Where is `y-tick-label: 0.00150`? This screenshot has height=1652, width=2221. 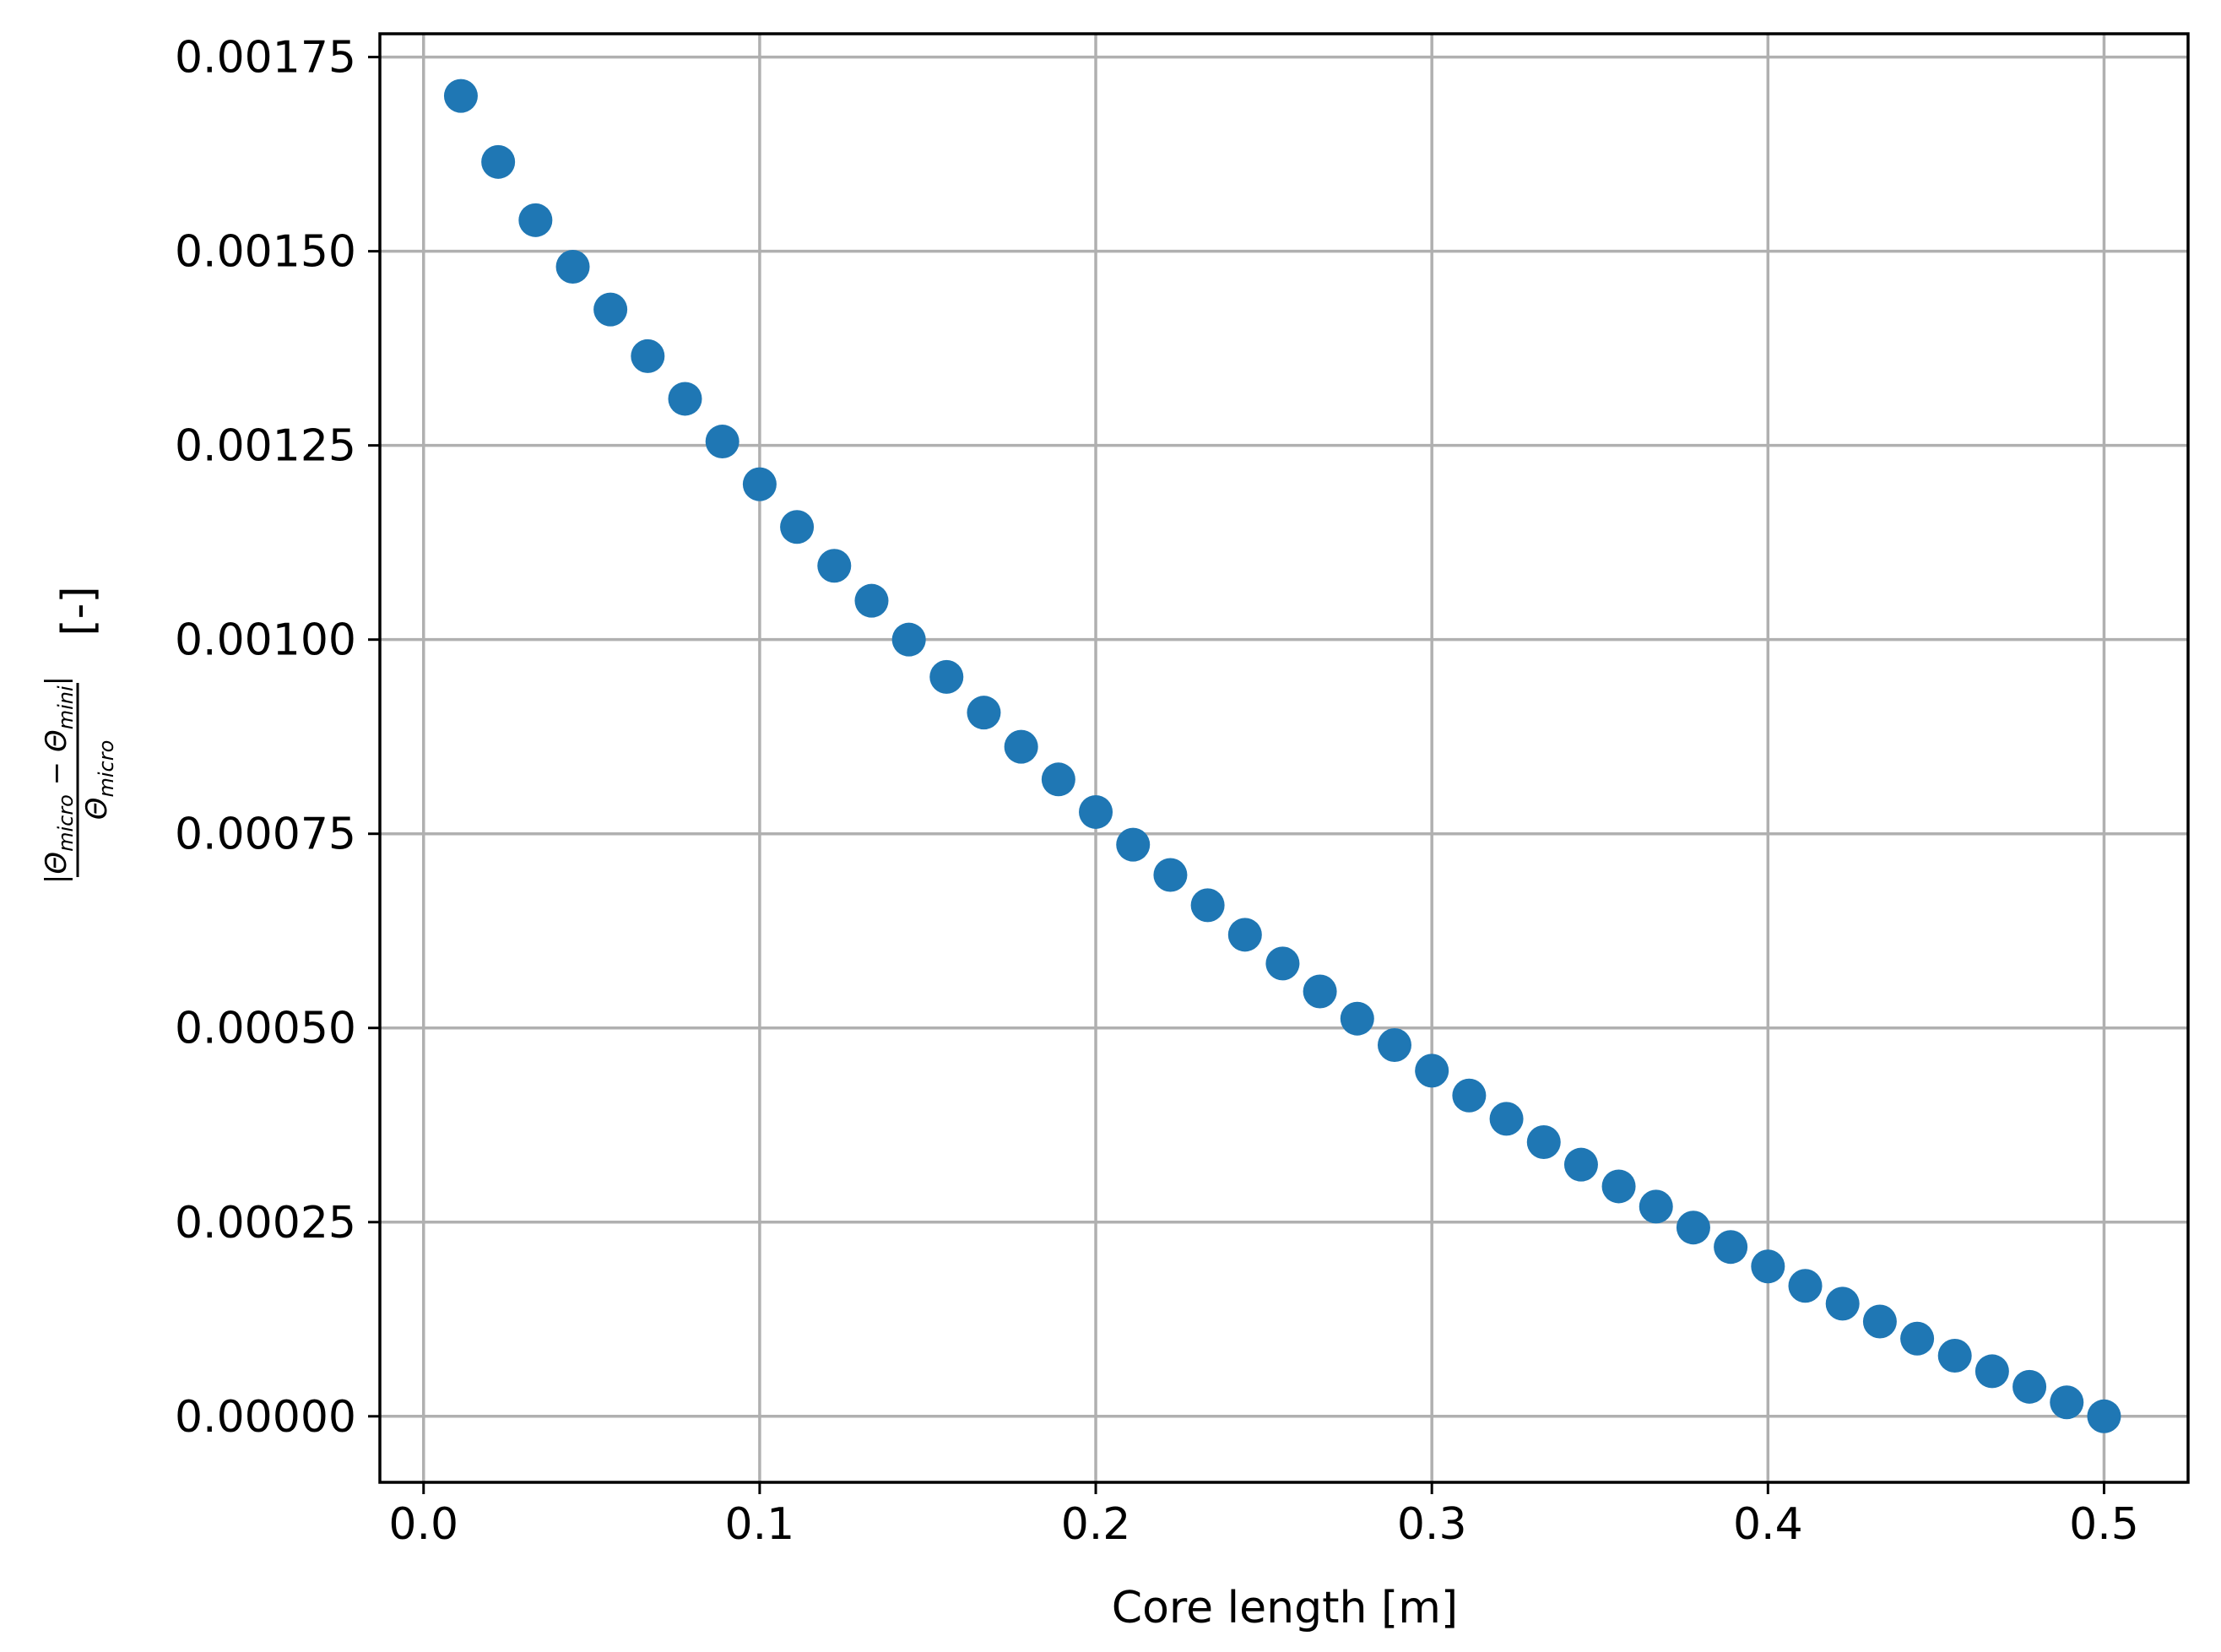 y-tick-label: 0.00150 is located at coordinates (265, 252).